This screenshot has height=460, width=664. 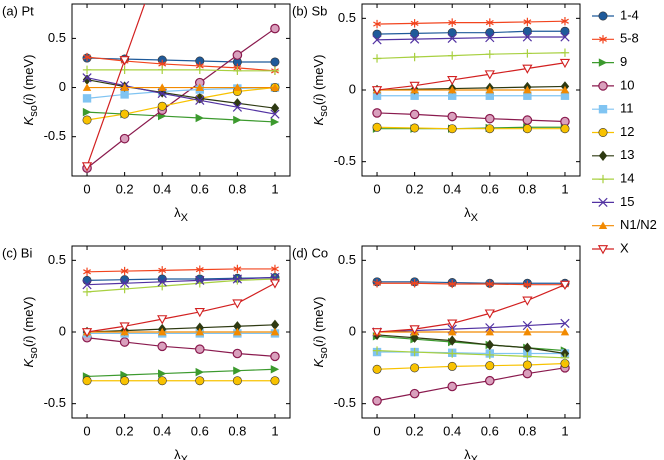 I want to click on panel-title: (d) Co, so click(x=310, y=252).